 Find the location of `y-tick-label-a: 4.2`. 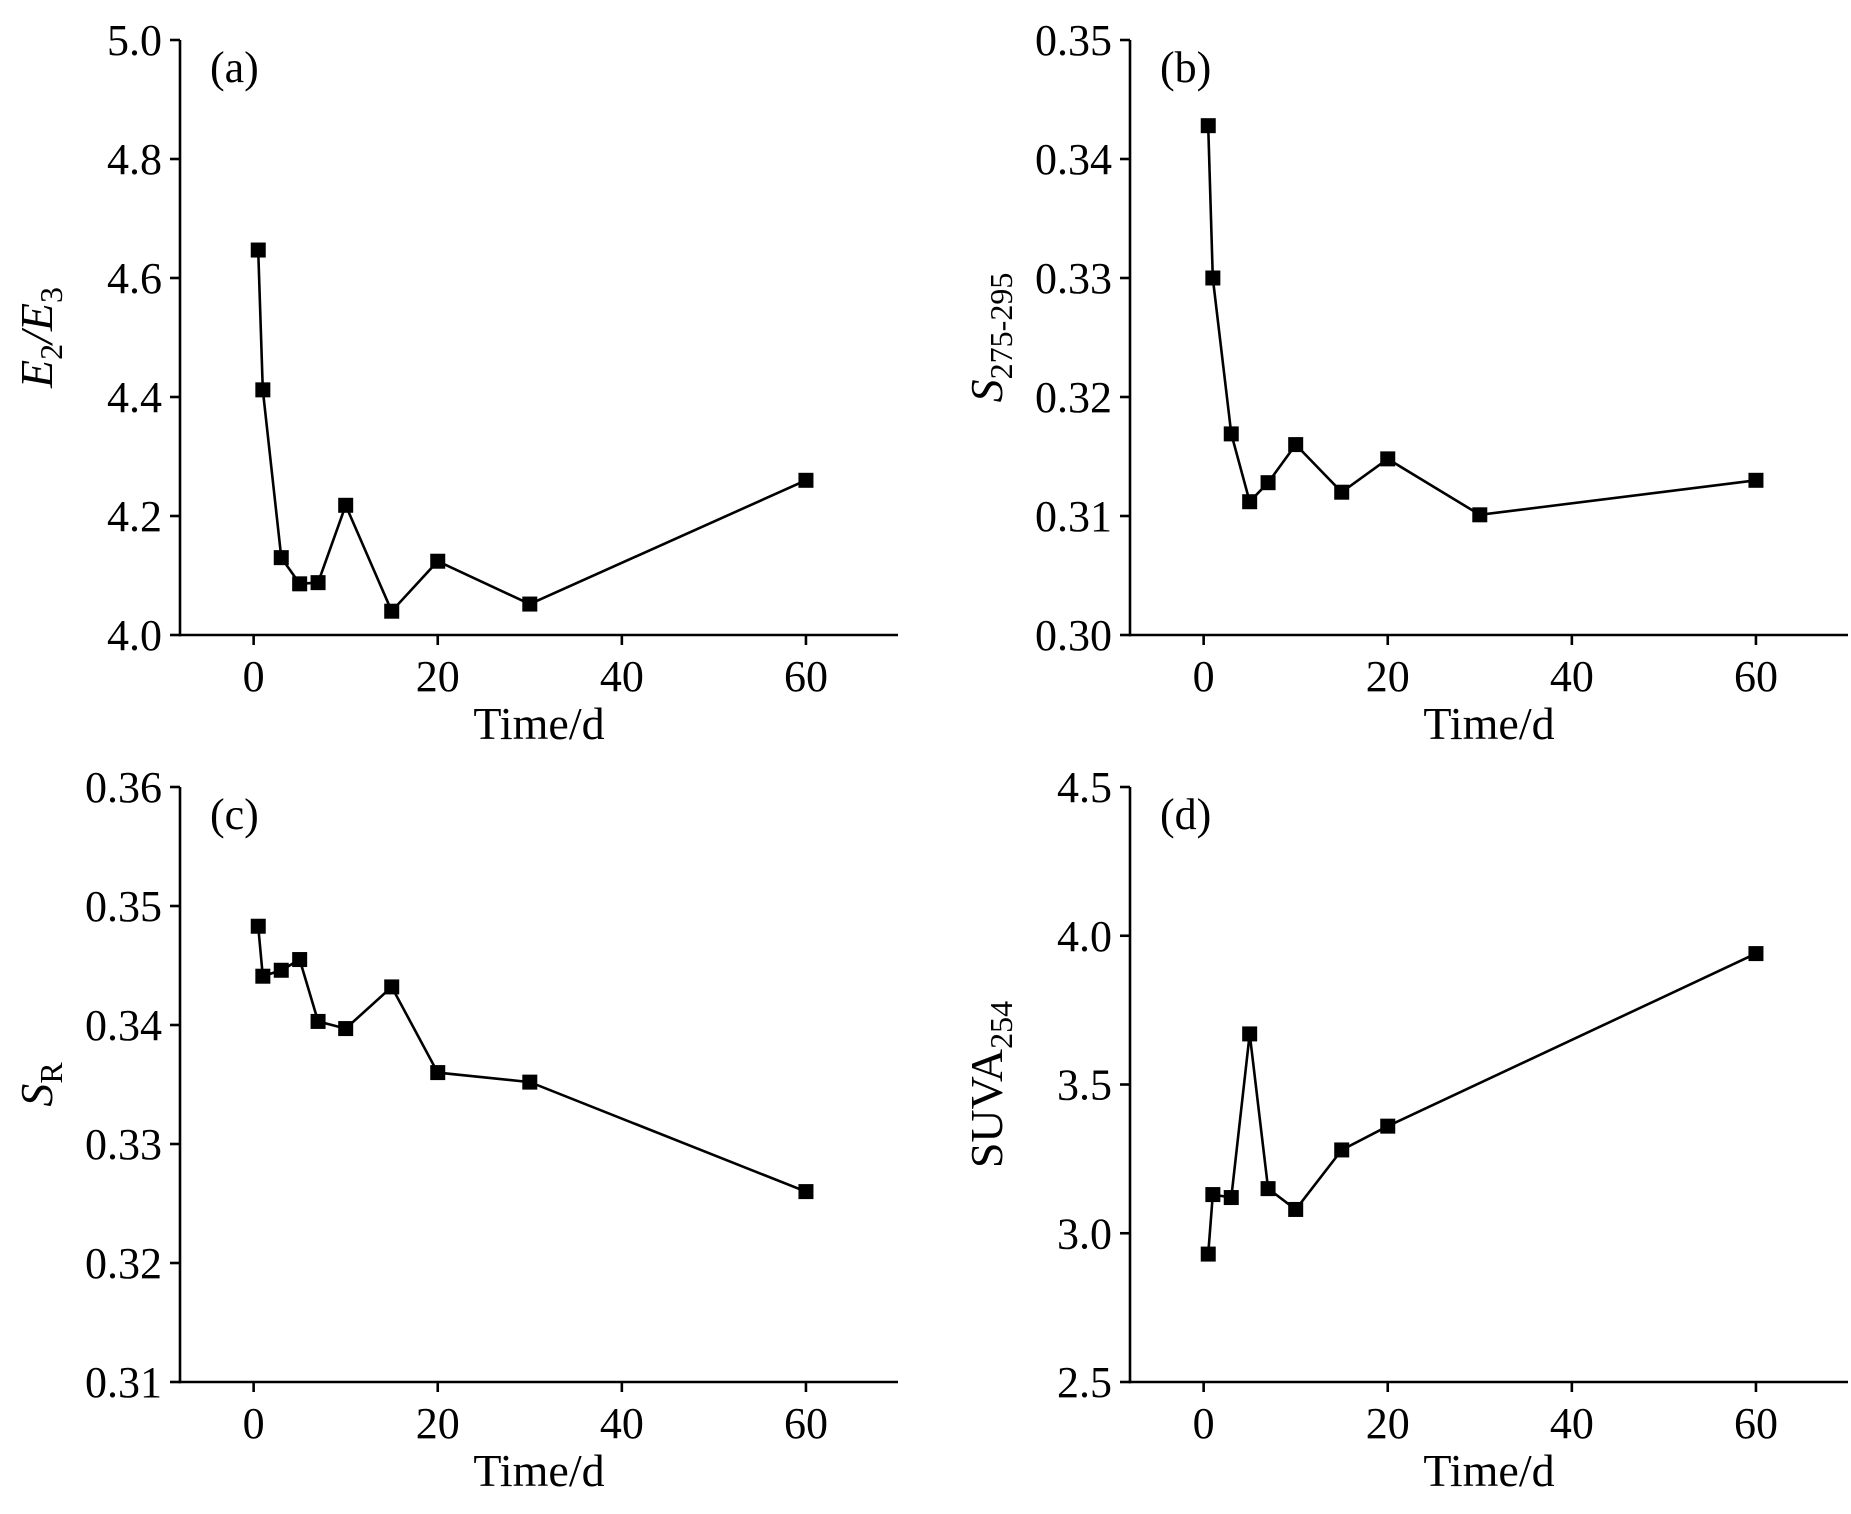

y-tick-label-a: 4.2 is located at coordinates (134, 516).